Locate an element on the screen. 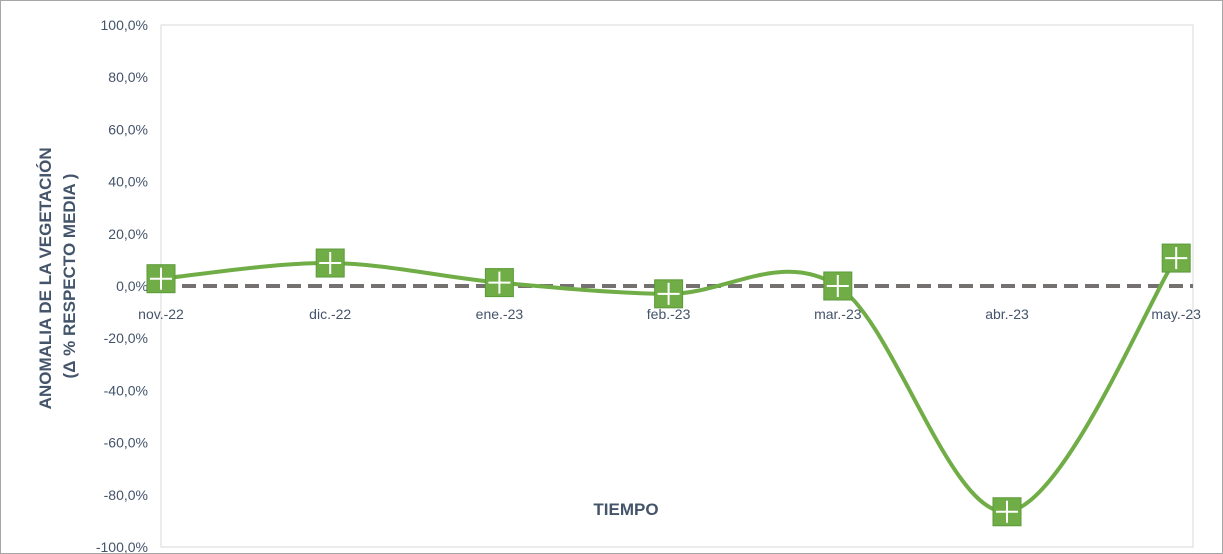 Image resolution: width=1223 pixels, height=554 pixels. y-axis-title-line-2: (Δ % RESPECTO MEDIA ) is located at coordinates (69, 276).